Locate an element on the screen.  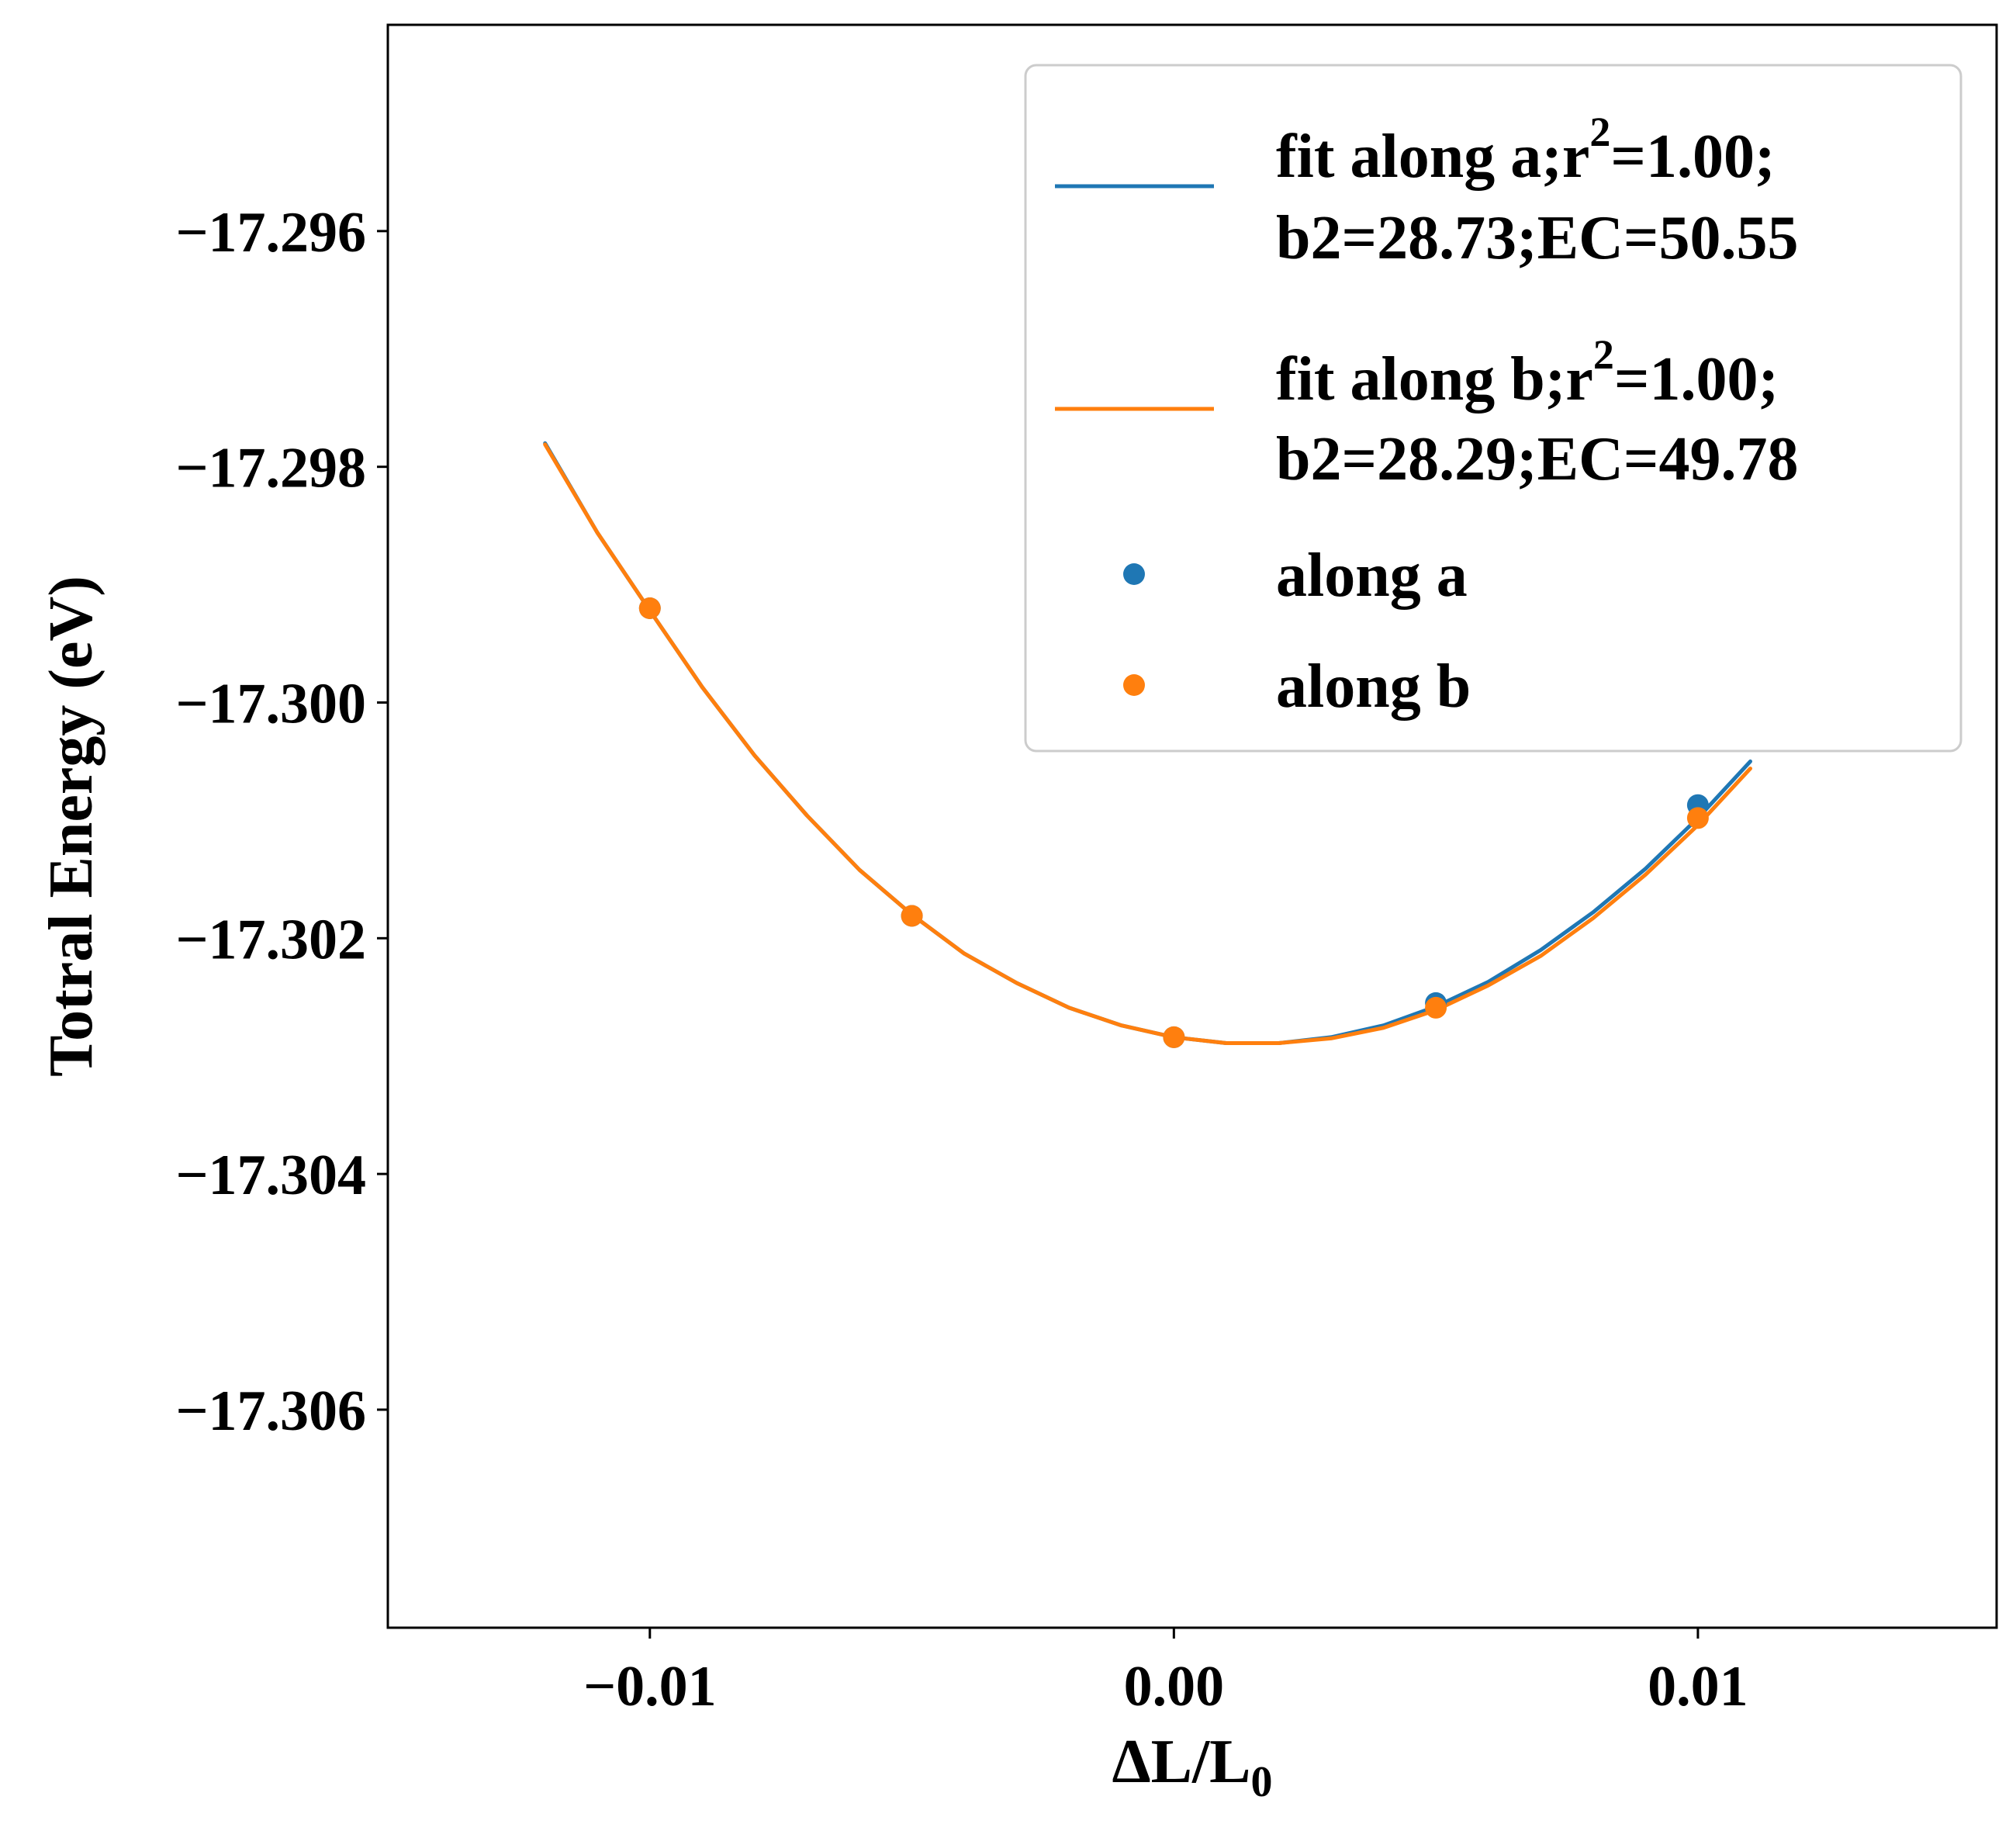
x-axis-title: ΔL/L0 is located at coordinates (1192, 1767).